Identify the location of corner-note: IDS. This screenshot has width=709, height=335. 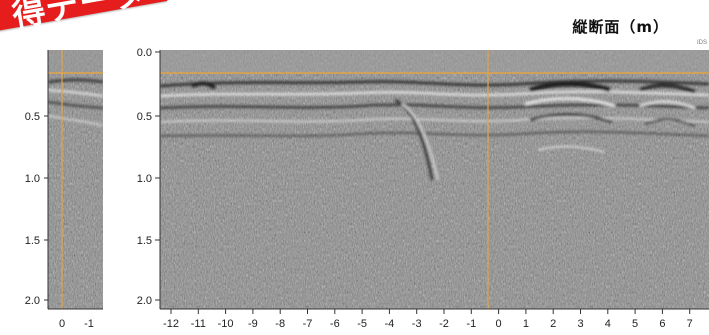
(701, 43).